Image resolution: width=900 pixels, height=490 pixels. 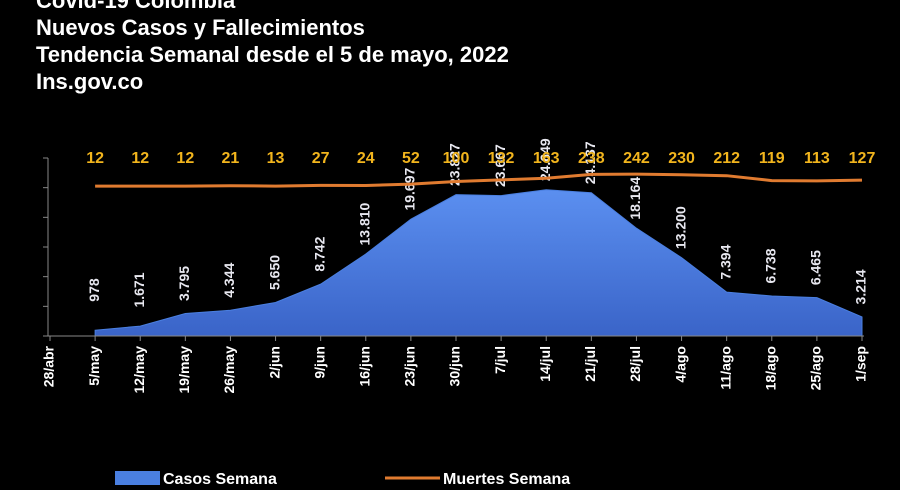 What do you see at coordinates (139, 289) in the screenshot?
I see `cases-label: 1.671` at bounding box center [139, 289].